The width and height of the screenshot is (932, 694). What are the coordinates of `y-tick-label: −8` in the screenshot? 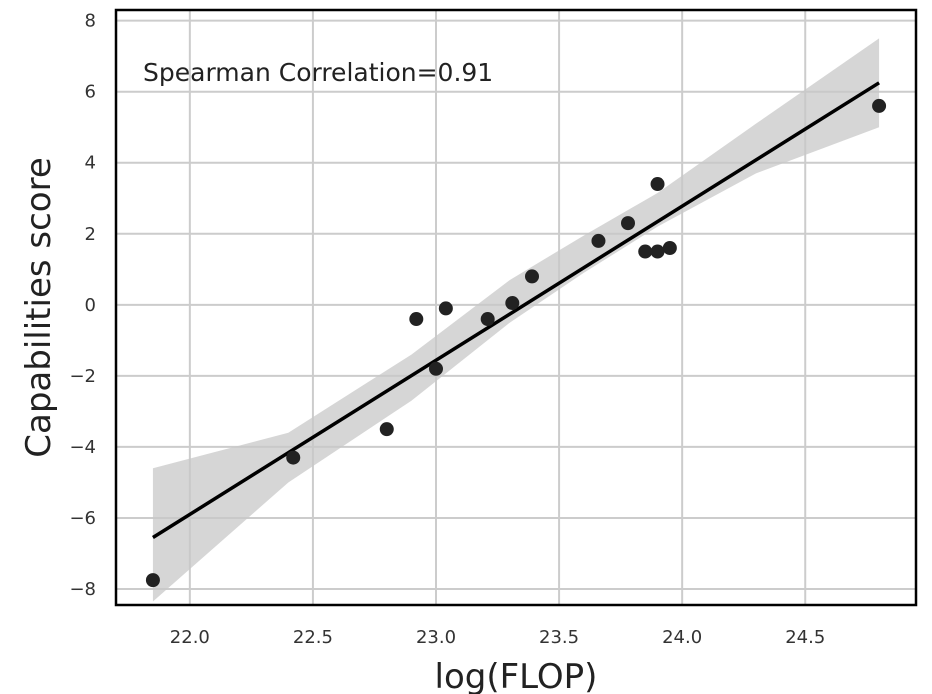 It's located at (82, 589).